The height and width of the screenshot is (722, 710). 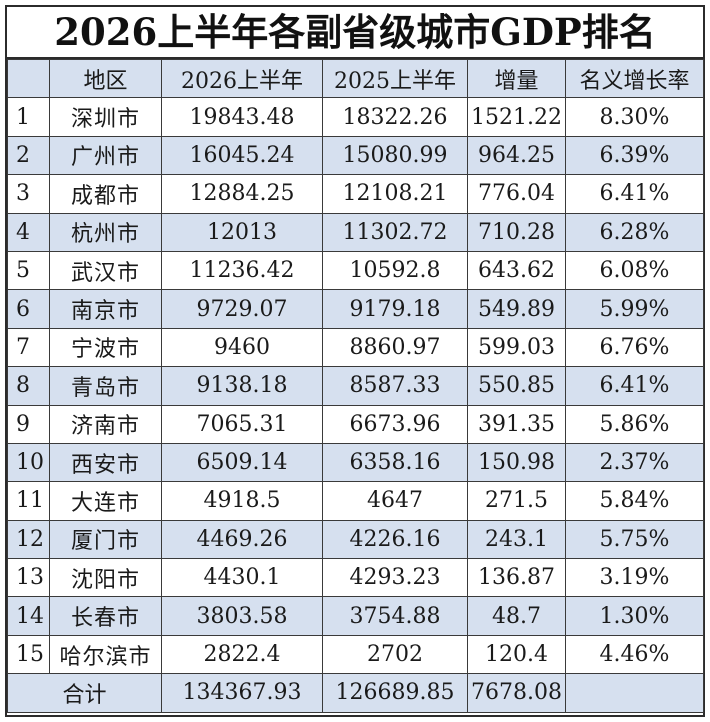 I want to click on total-gdp-2026h1: 134367.93, so click(x=242, y=693).